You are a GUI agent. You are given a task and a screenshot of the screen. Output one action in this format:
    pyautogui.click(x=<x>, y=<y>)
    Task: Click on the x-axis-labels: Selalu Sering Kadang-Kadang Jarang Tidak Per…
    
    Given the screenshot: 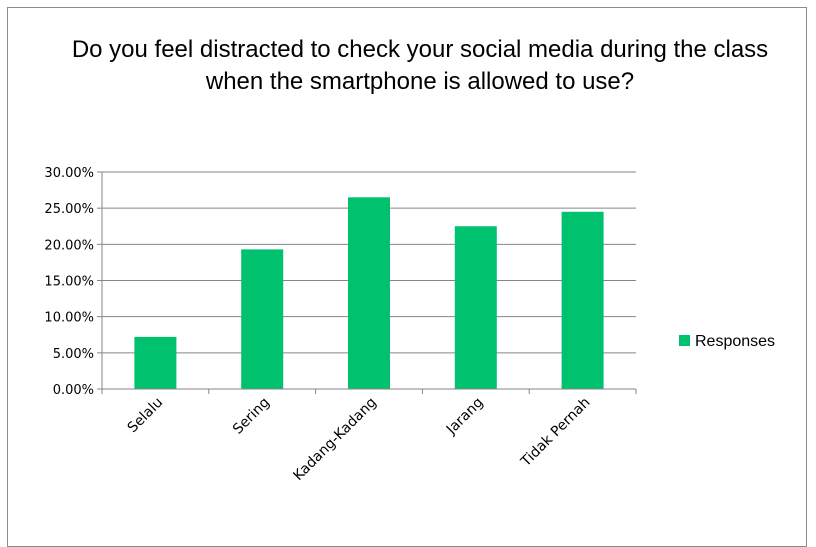 What is the action you would take?
    pyautogui.click(x=369, y=436)
    